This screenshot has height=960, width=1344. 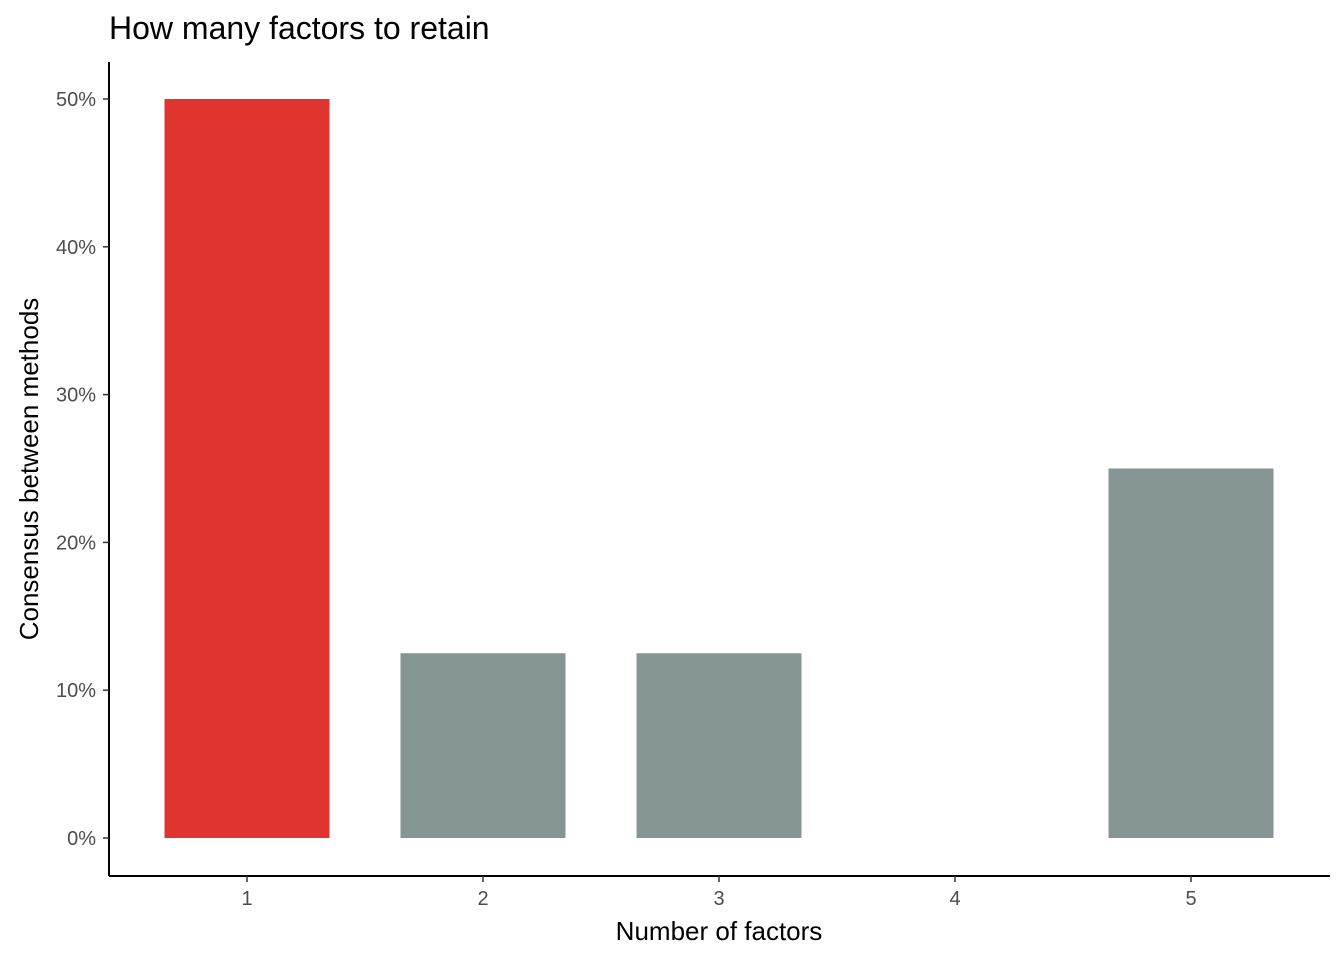 I want to click on y-tick-label: 20%, so click(x=76, y=543).